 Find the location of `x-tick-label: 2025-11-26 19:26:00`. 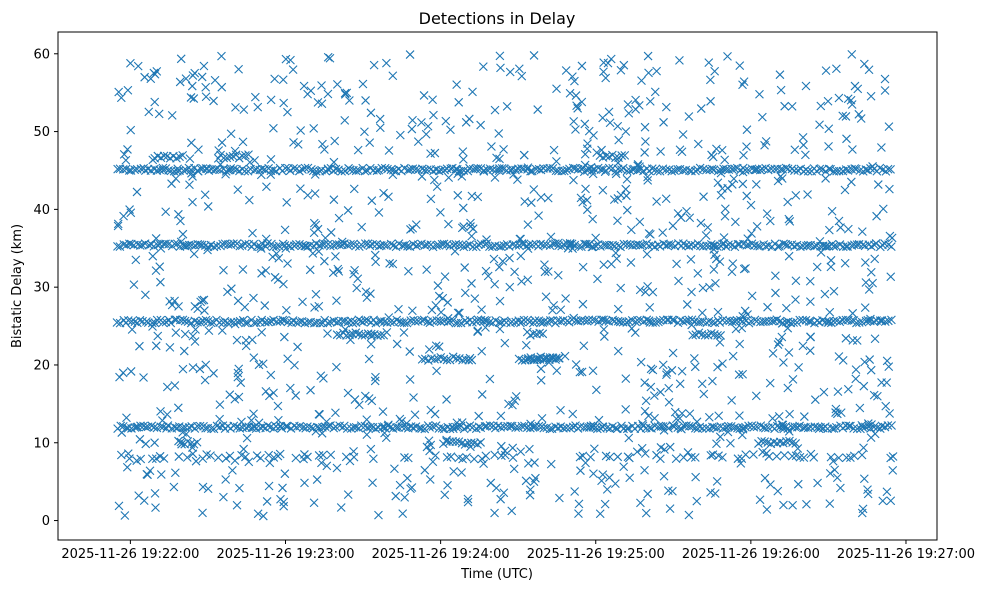

x-tick-label: 2025-11-26 19:26:00 is located at coordinates (751, 554).